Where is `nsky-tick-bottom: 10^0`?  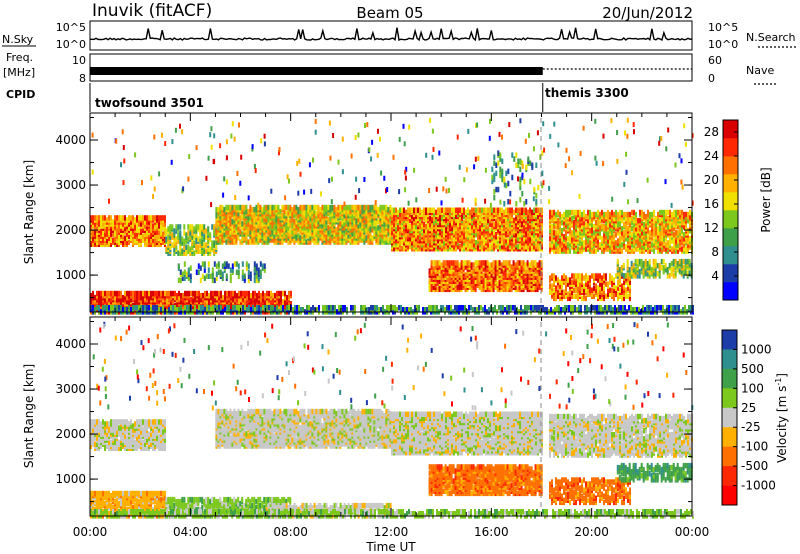
nsky-tick-bottom: 10^0 is located at coordinates (71, 44).